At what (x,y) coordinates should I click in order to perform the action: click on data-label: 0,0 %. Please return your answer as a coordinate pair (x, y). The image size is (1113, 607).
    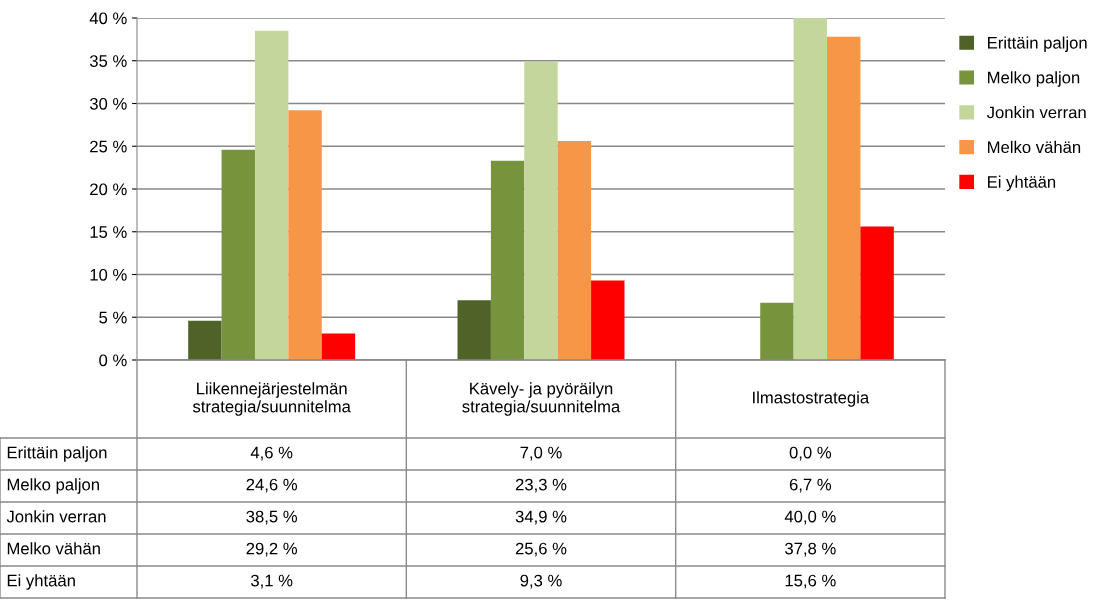
    Looking at the image, I should click on (810, 453).